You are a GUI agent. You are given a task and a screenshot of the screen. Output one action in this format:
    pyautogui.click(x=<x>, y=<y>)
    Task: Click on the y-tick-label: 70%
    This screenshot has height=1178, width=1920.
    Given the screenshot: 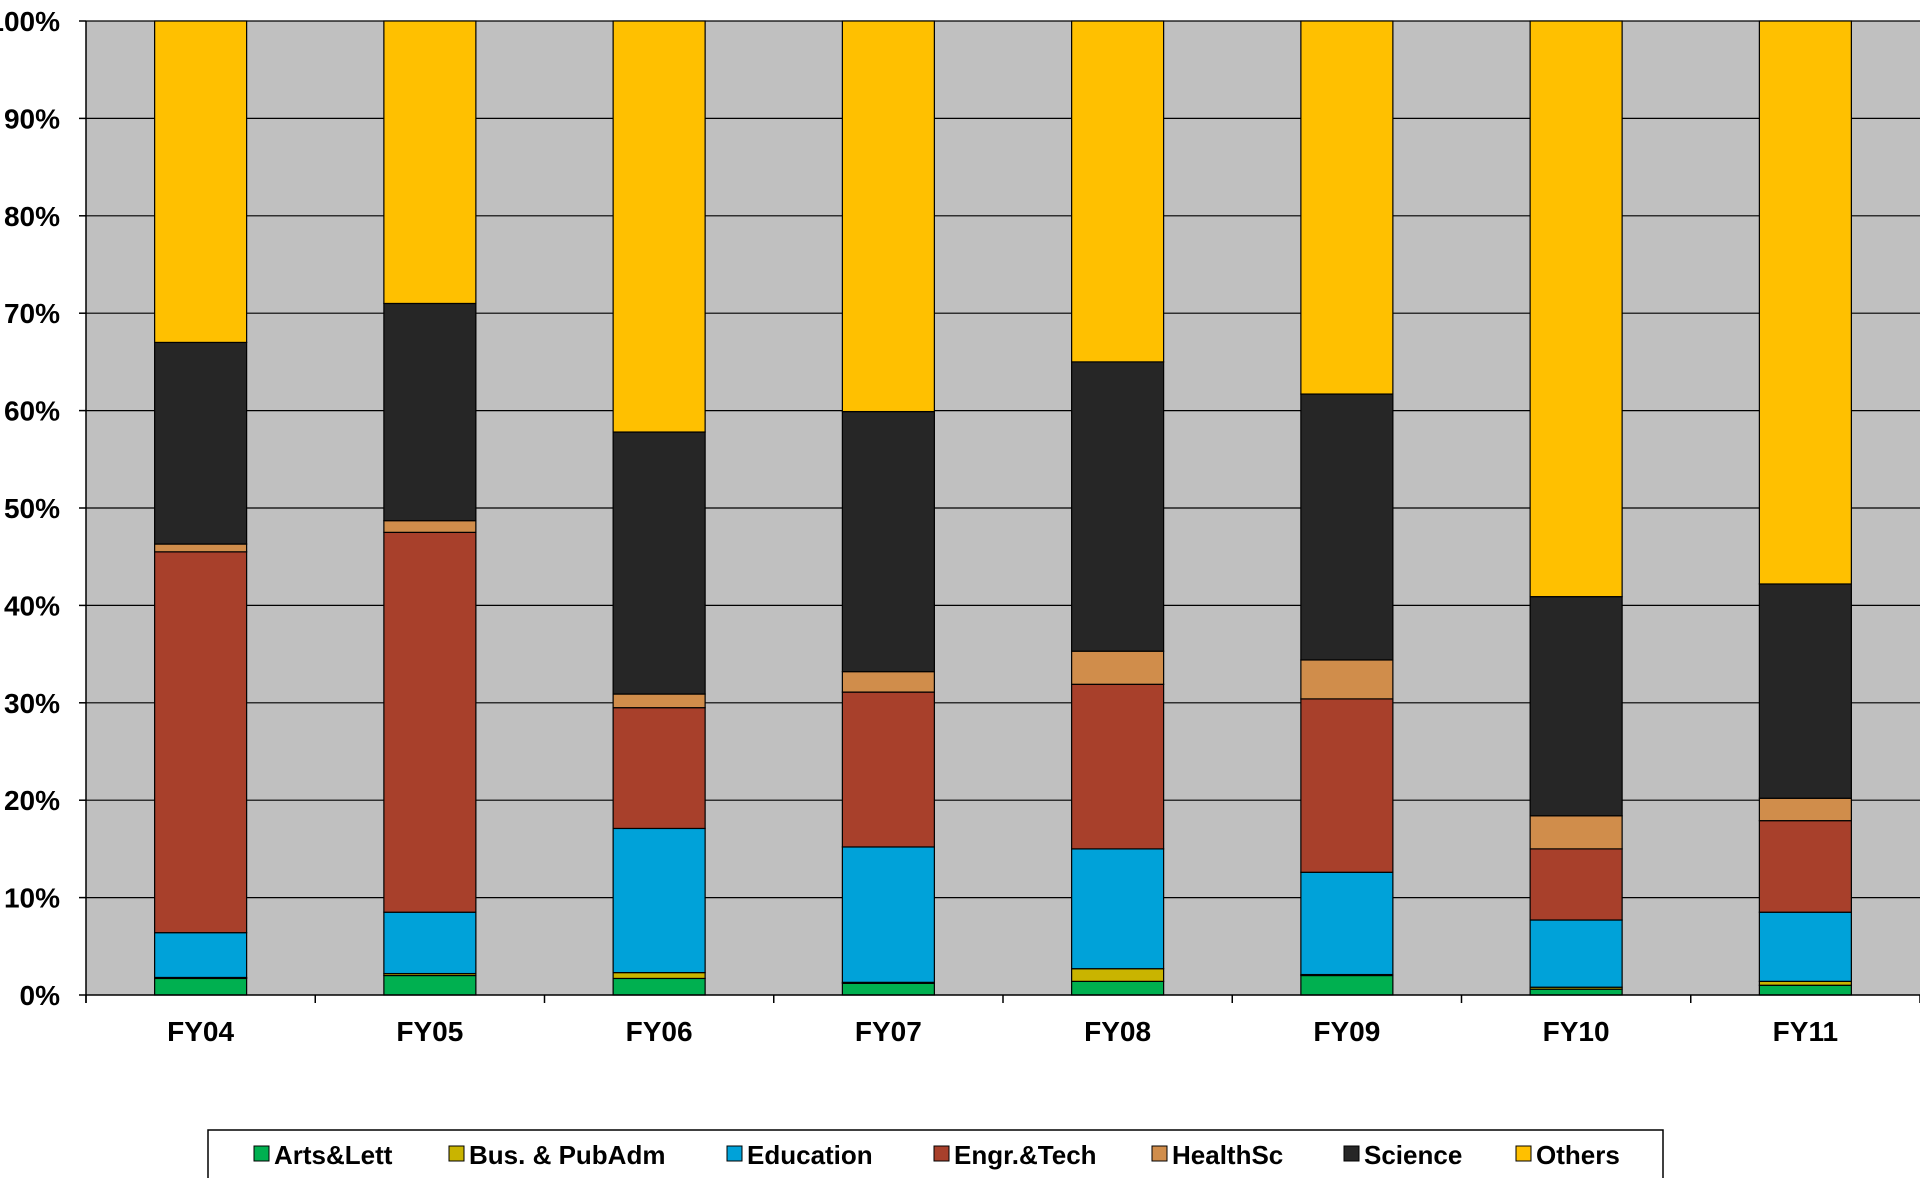 What is the action you would take?
    pyautogui.click(x=32, y=313)
    